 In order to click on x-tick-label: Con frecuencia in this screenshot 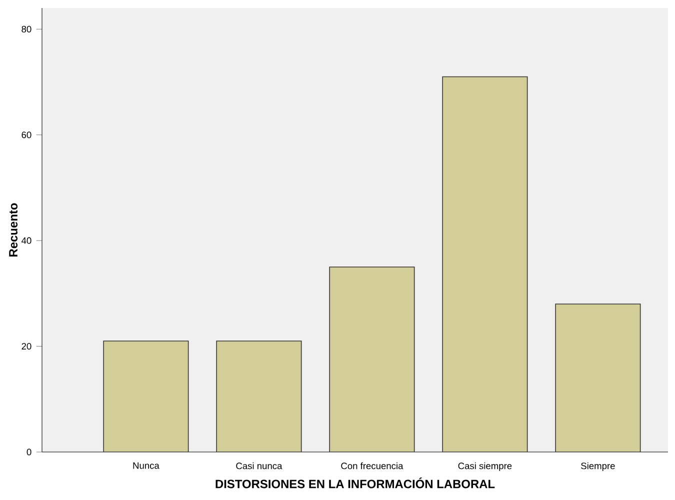, I will do `click(372, 466)`.